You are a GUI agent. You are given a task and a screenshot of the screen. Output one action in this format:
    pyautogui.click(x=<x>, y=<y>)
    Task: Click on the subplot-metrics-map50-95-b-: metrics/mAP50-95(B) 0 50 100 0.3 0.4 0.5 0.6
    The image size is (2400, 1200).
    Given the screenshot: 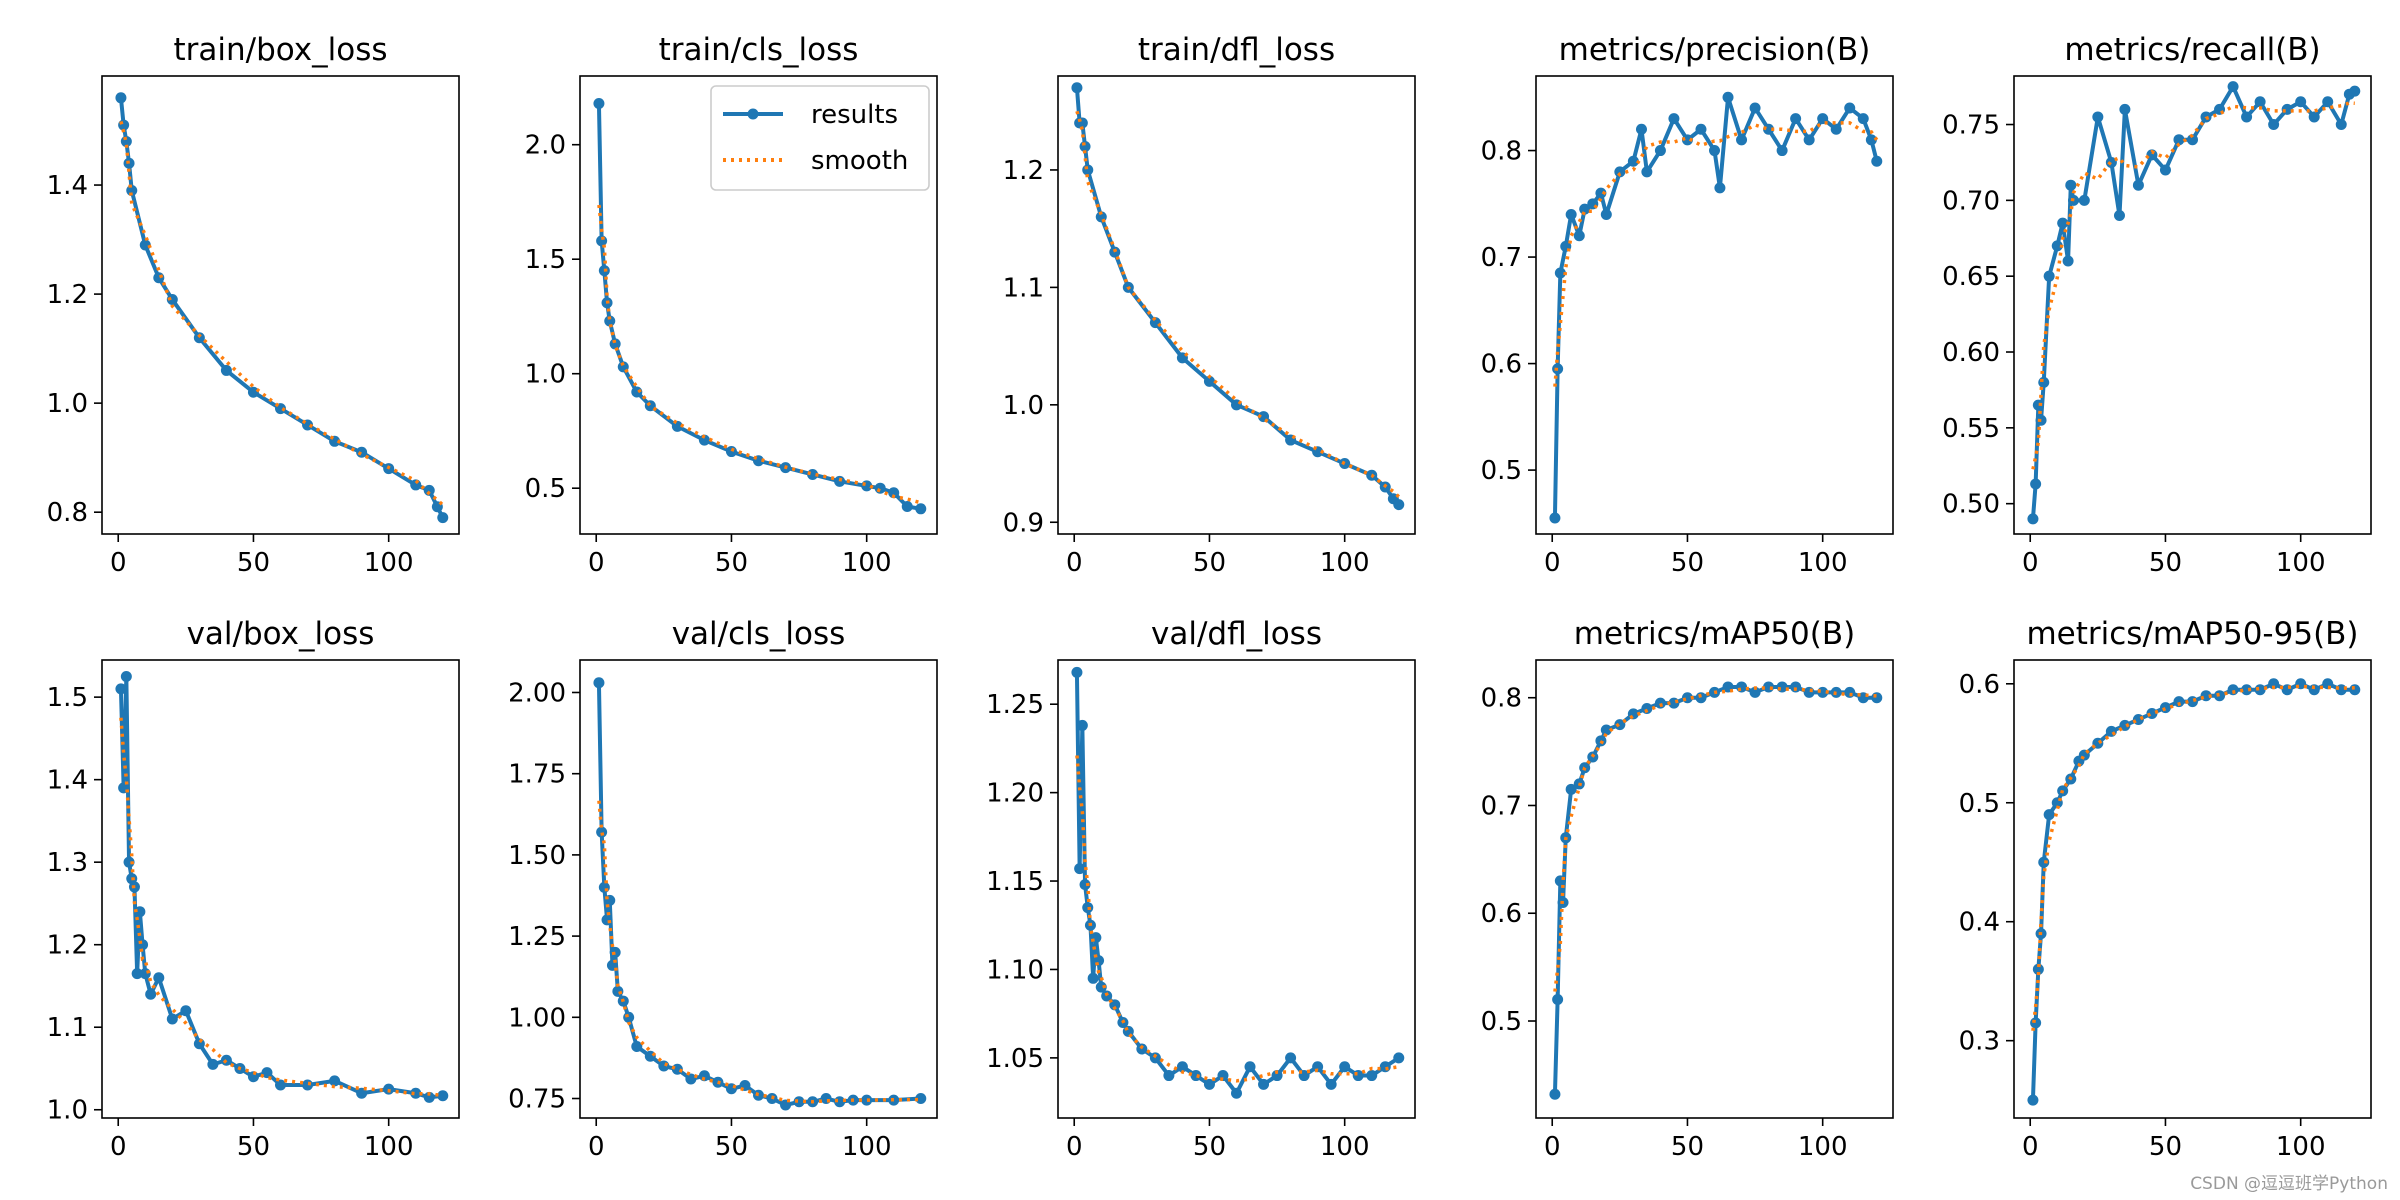 What is the action you would take?
    pyautogui.click(x=2165, y=889)
    